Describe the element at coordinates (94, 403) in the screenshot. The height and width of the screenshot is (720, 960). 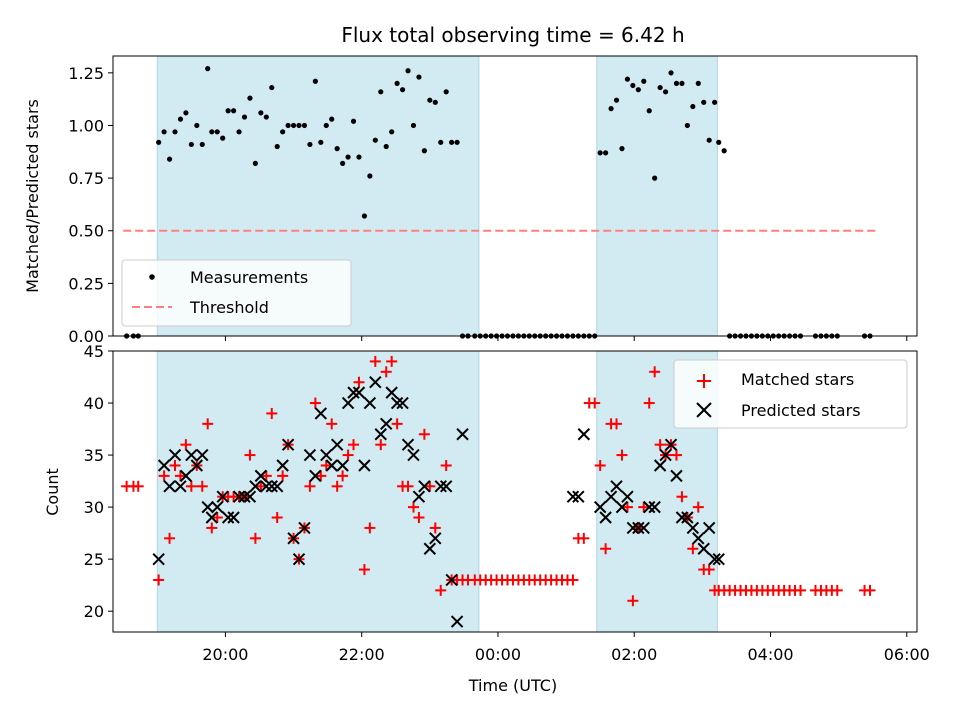
I see `bottom-y-tick-label: 40` at that location.